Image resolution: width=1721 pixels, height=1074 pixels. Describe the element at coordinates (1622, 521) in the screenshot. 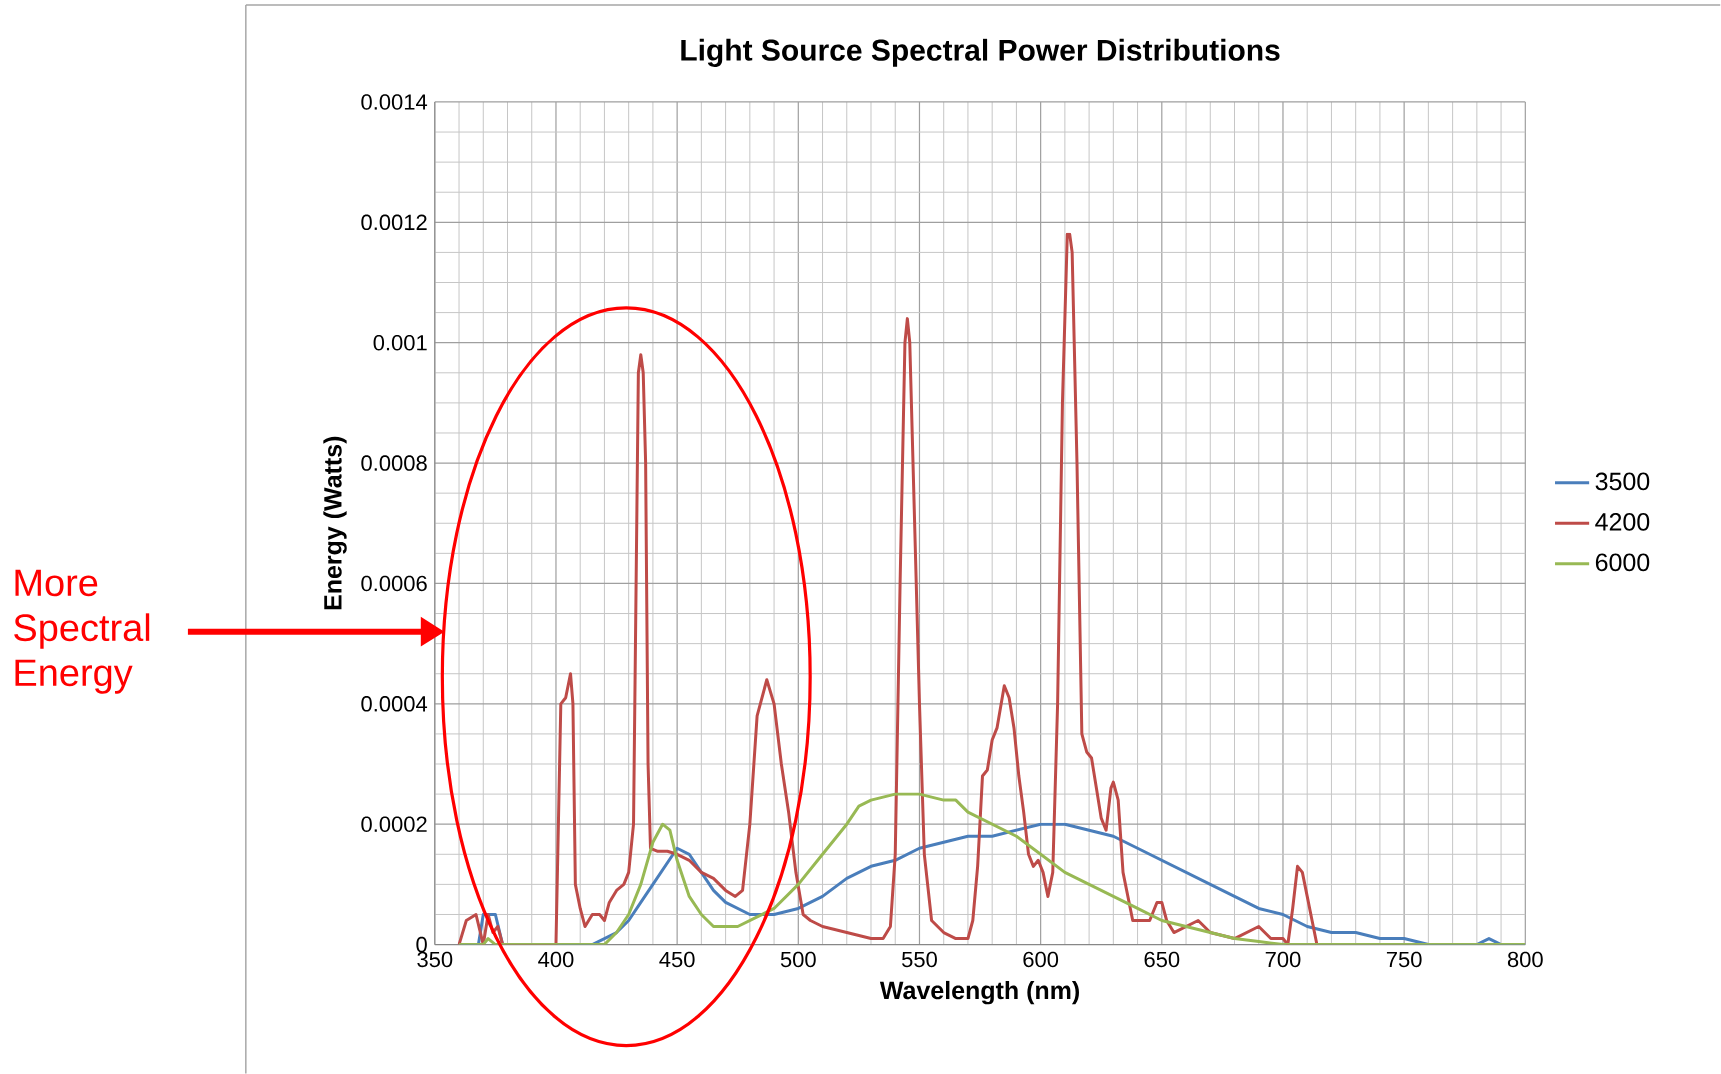

I see `legend-label: 4200` at that location.